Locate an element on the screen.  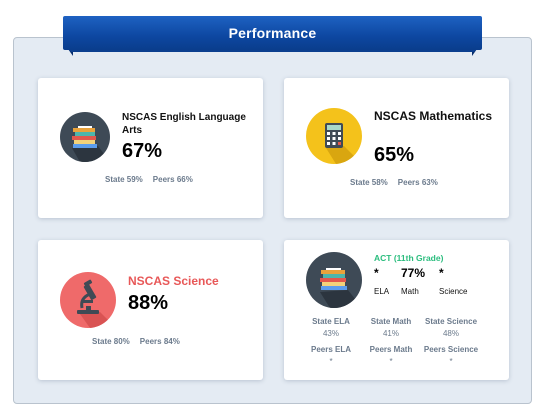
act-state-science-value: 48% is located at coordinates (450, 333).